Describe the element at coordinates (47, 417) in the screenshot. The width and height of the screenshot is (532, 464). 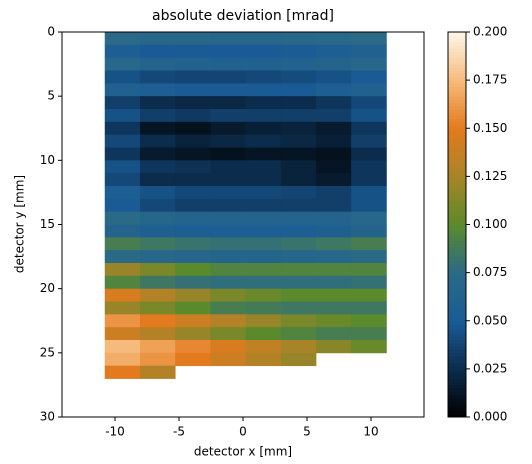
I see `y-tick-label: 30` at that location.